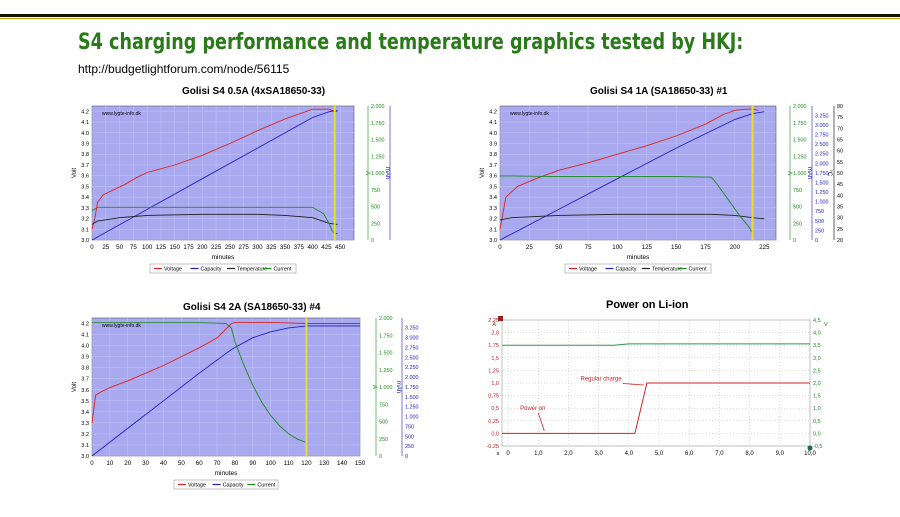 This screenshot has height=517, width=900. Describe the element at coordinates (184, 69) in the screenshot. I see `source-url: http://budgetlightforum.com/node/56115` at that location.